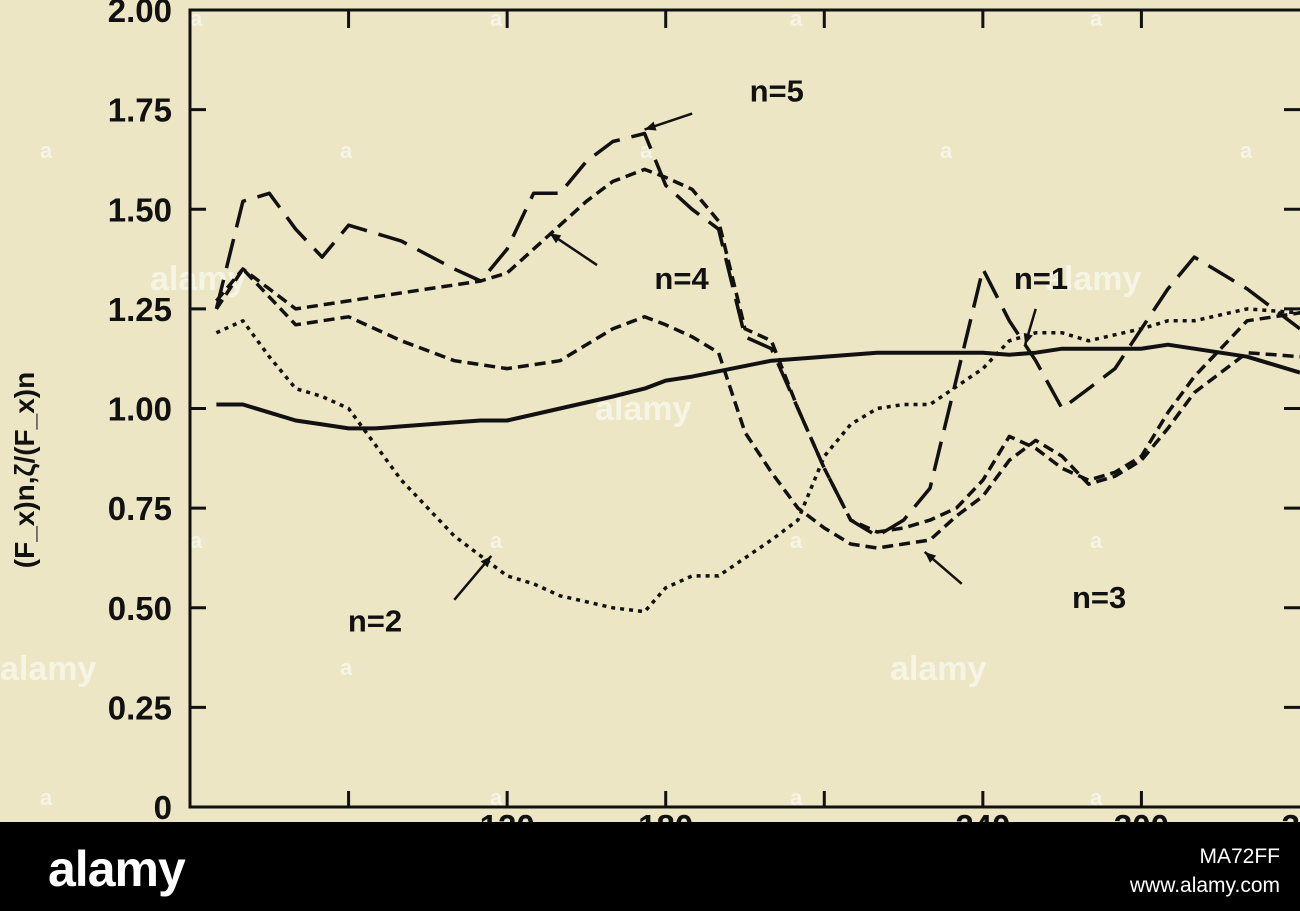 The width and height of the screenshot is (1300, 911). Describe the element at coordinates (375, 621) in the screenshot. I see `series-label: n=2` at that location.